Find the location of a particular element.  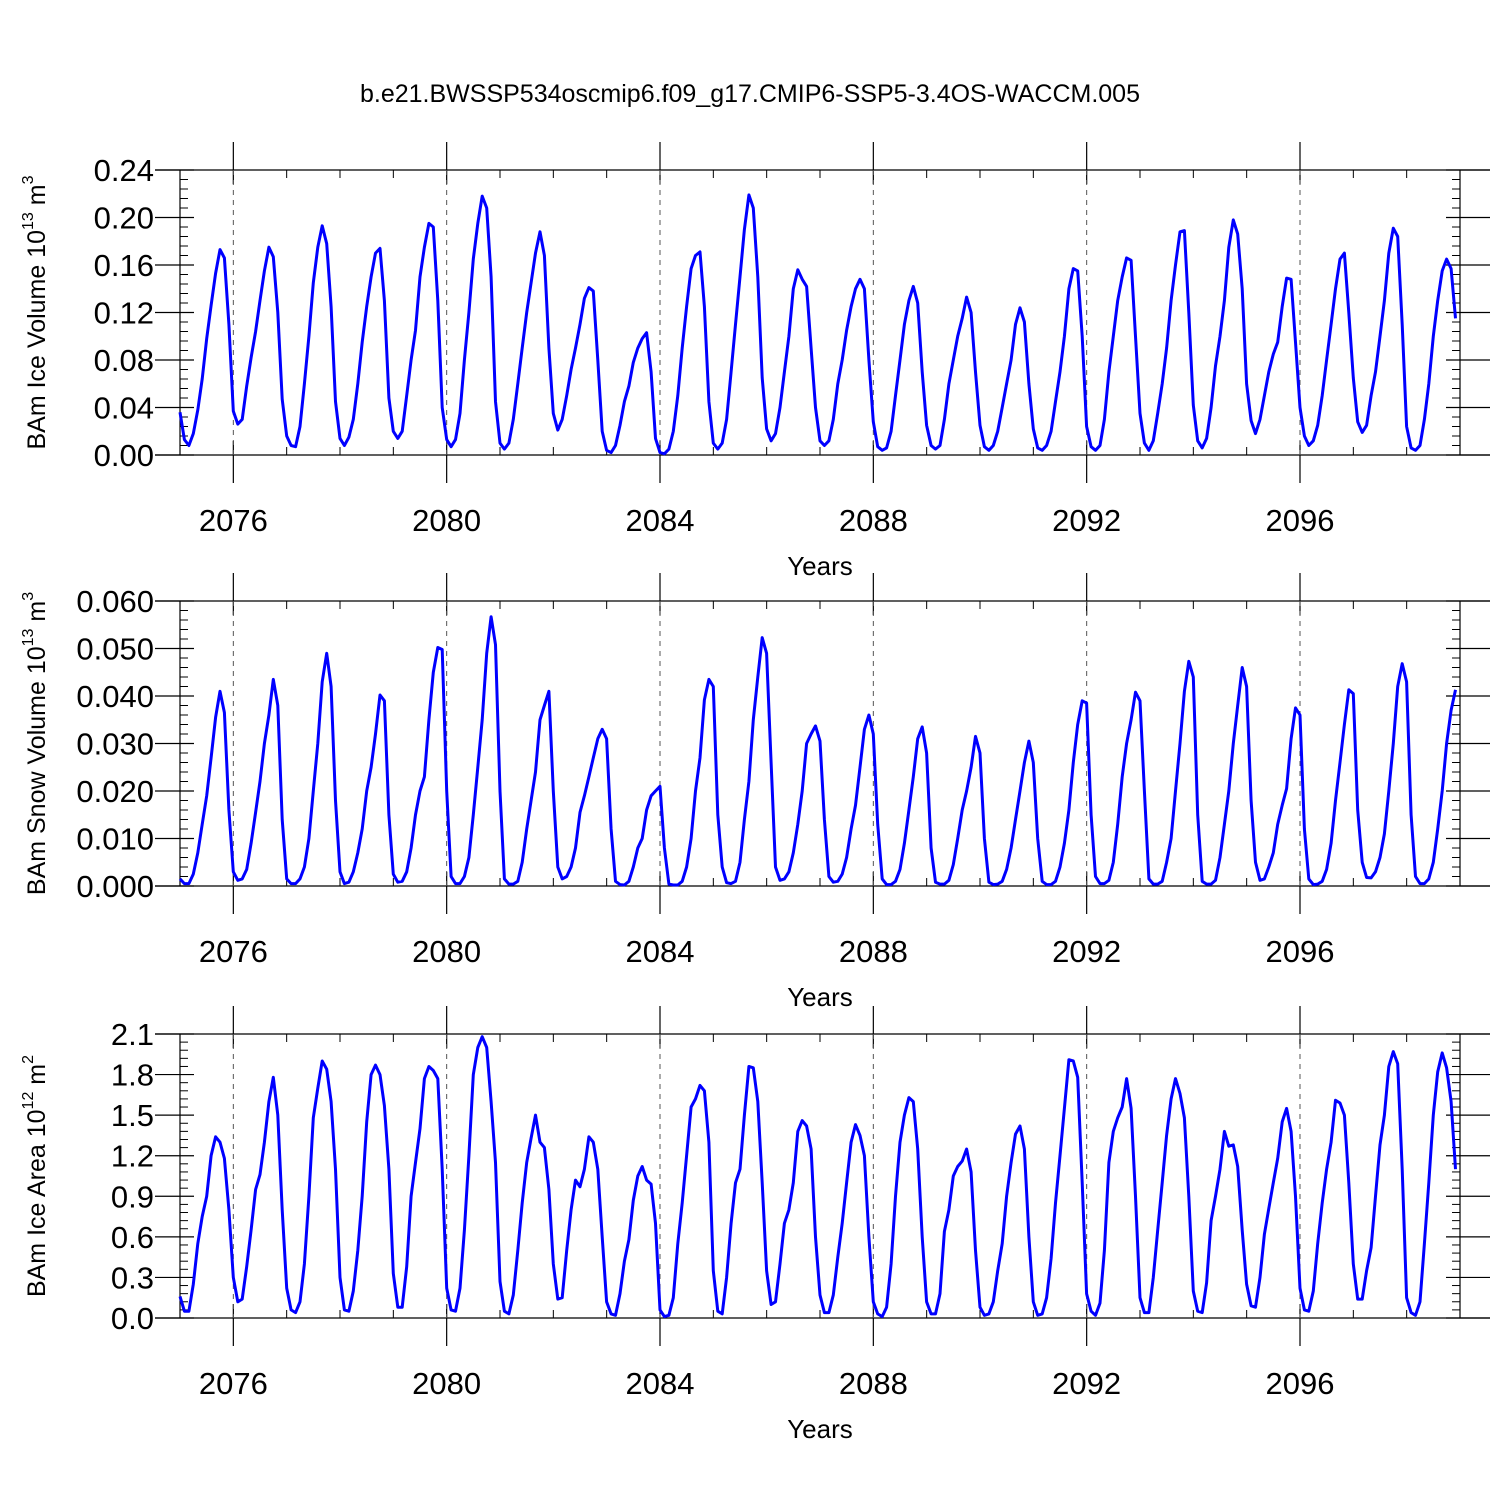

panel3-x-tick-label: 2096 is located at coordinates (1300, 1383).